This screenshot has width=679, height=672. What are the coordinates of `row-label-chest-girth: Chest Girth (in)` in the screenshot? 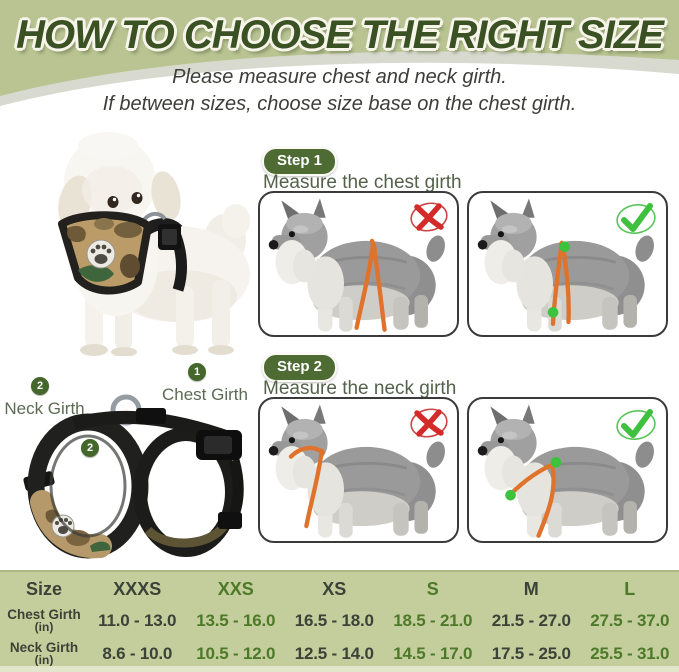 It's located at (44, 620).